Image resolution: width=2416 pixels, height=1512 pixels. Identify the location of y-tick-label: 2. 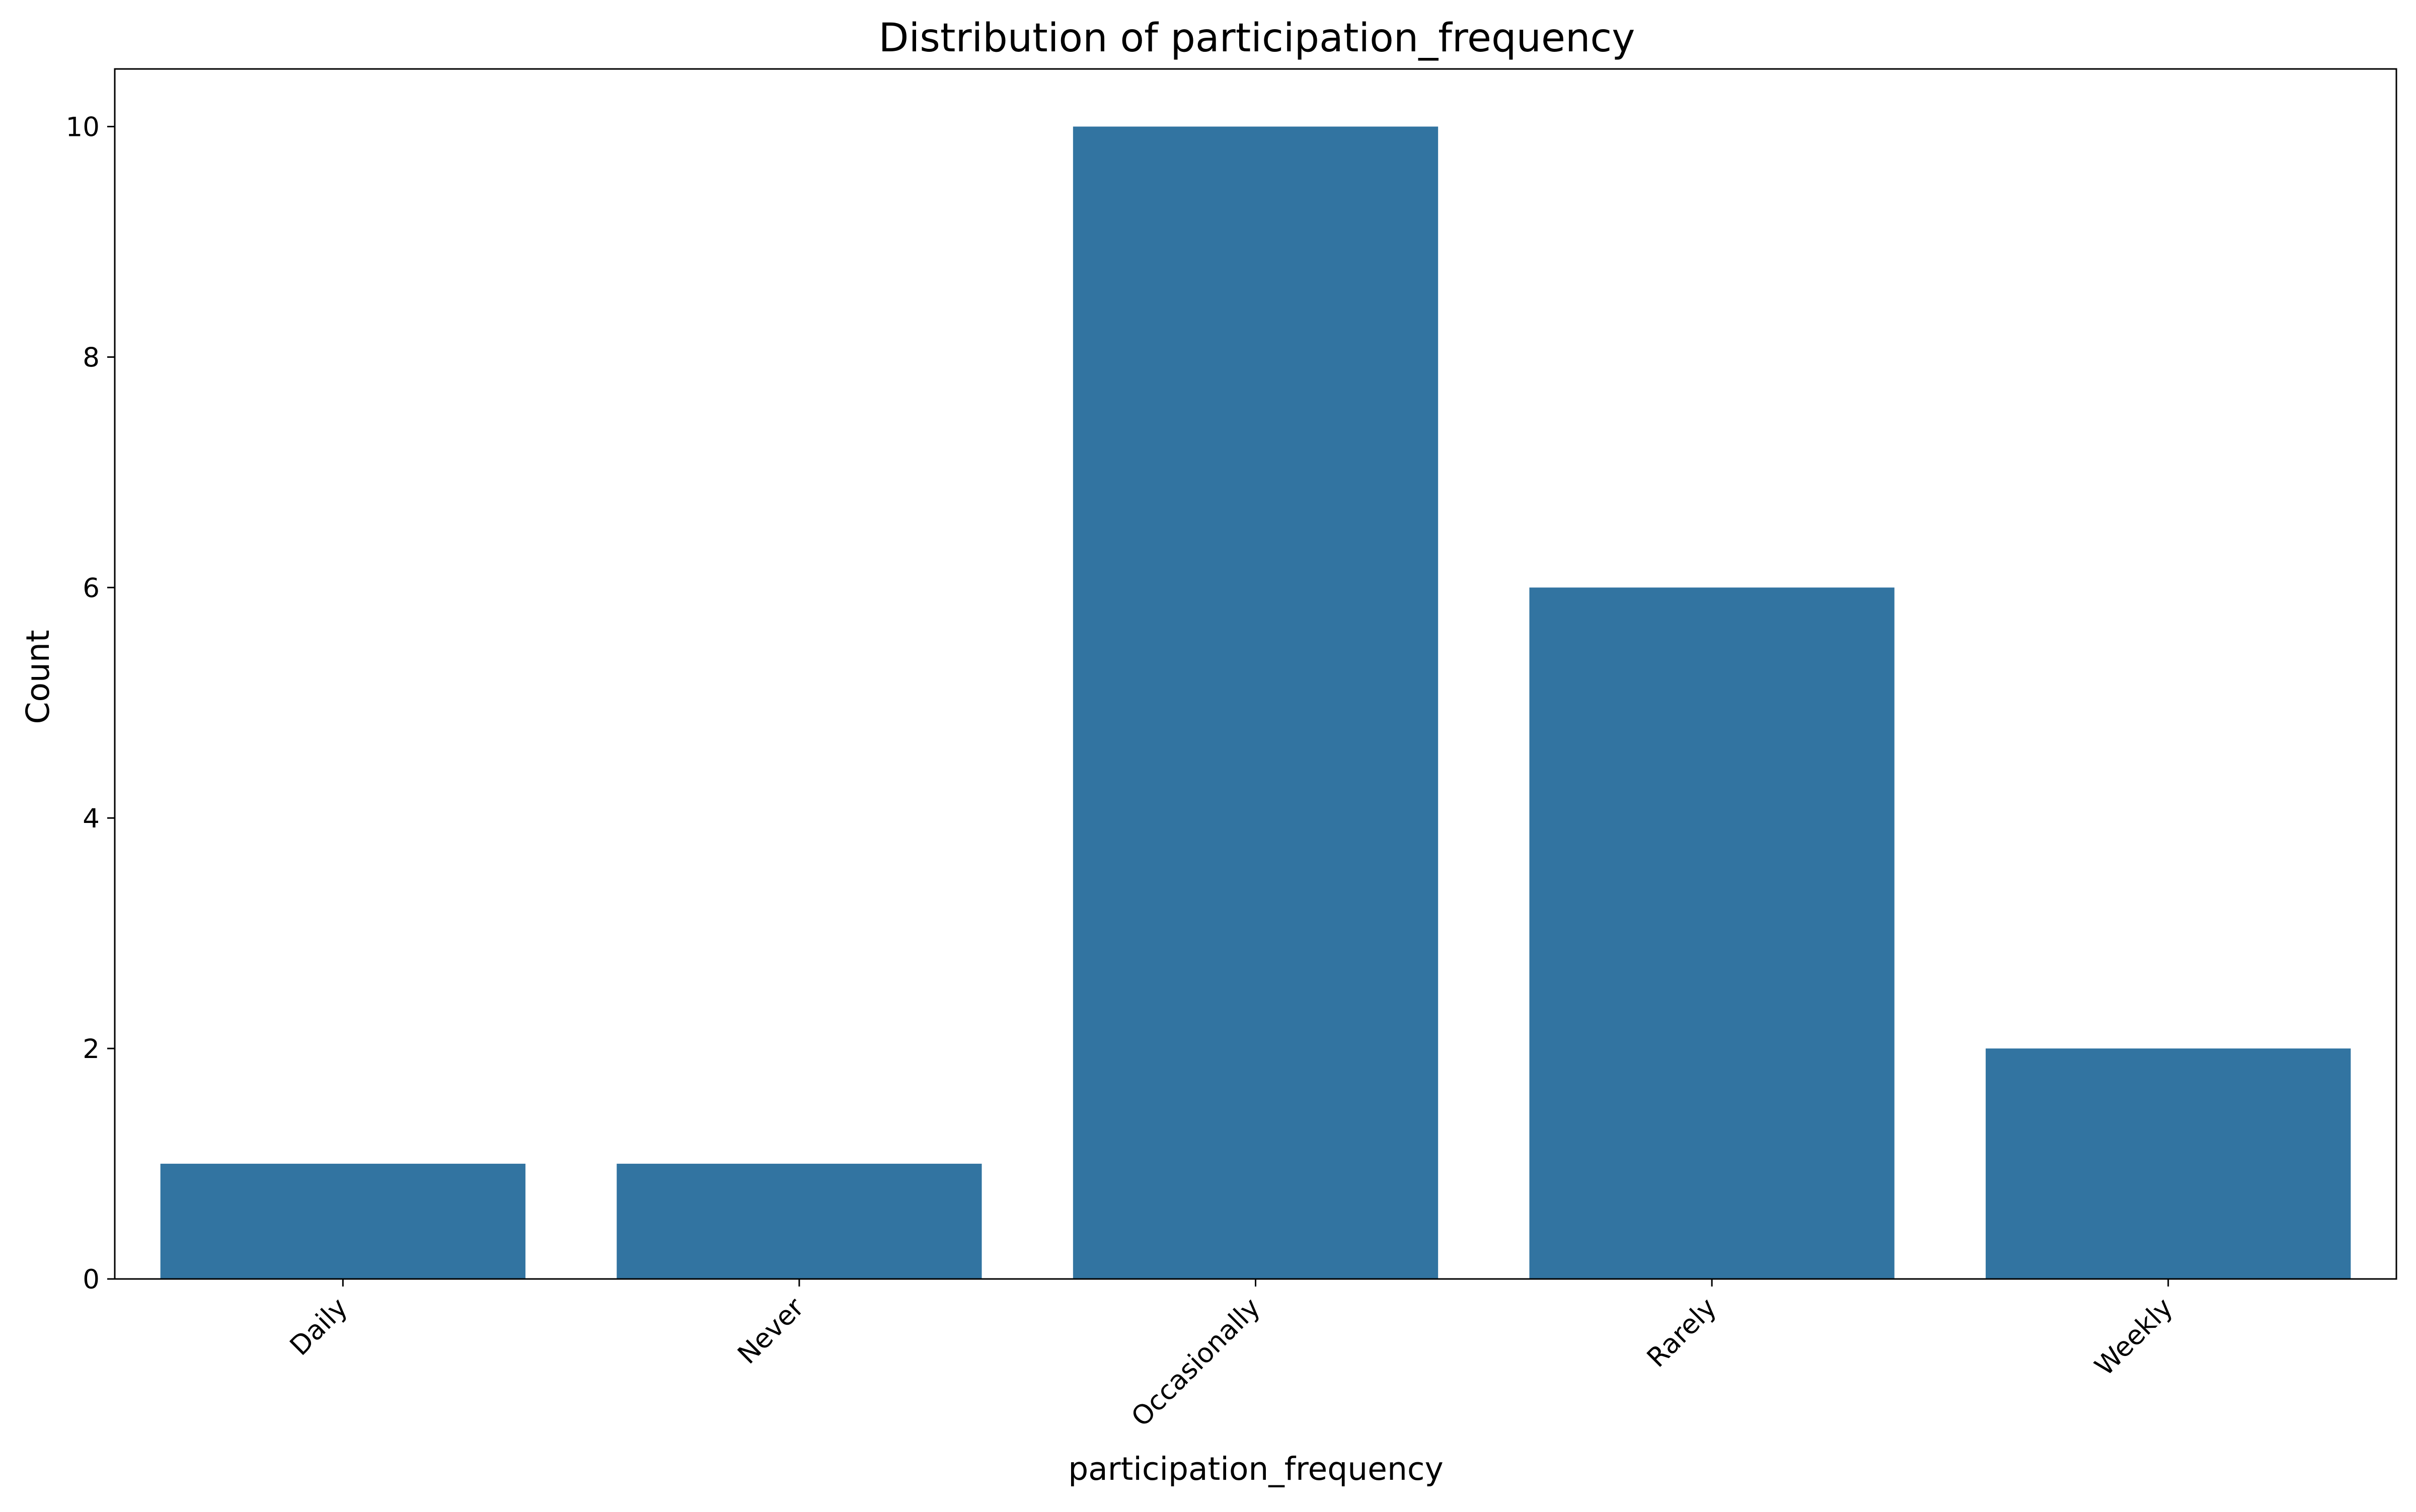
(91, 1049).